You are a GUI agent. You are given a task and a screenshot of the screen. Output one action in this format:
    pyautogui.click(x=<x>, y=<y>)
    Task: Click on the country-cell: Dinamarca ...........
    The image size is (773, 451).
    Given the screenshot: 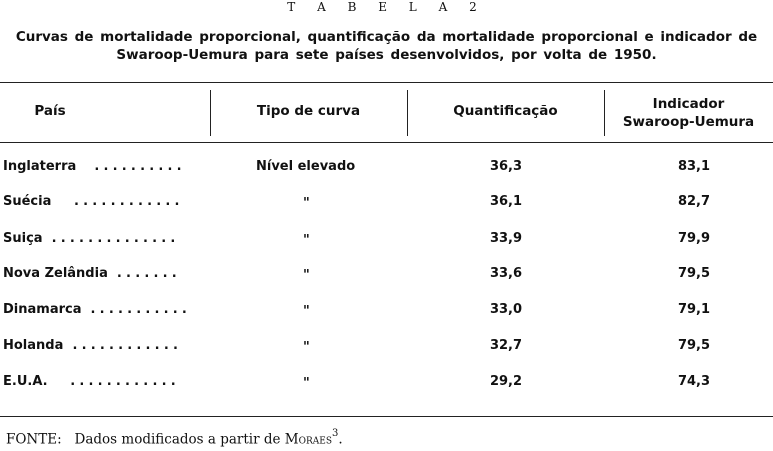 What is the action you would take?
    pyautogui.click(x=97, y=309)
    